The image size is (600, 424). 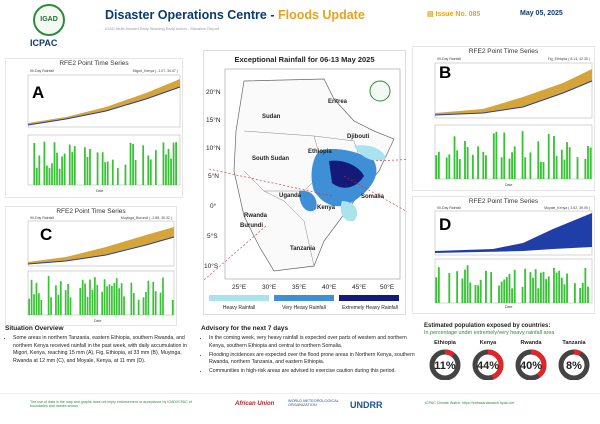 What do you see at coordinates (38, 92) in the screenshot?
I see `panel-letter: A` at bounding box center [38, 92].